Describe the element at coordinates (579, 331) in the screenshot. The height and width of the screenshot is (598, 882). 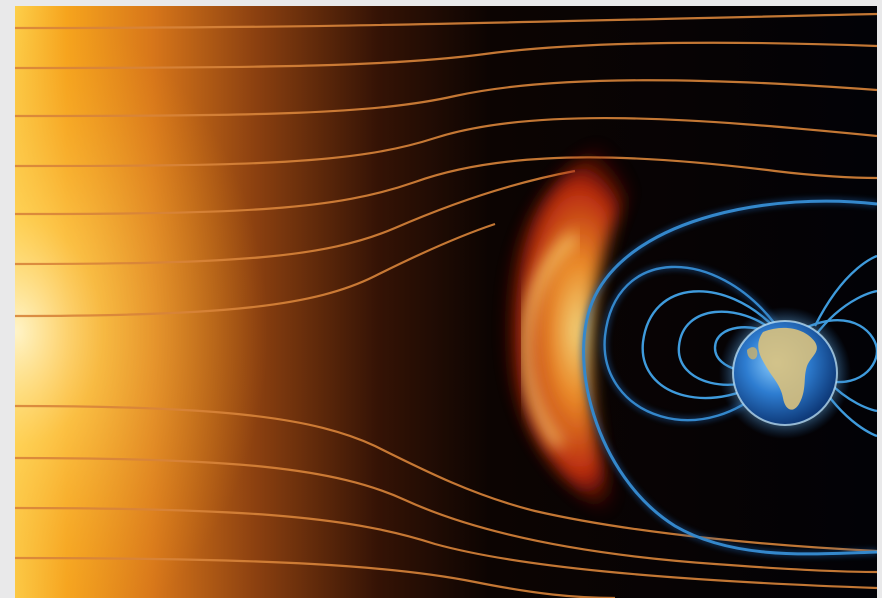
I see `bow-shock` at that location.